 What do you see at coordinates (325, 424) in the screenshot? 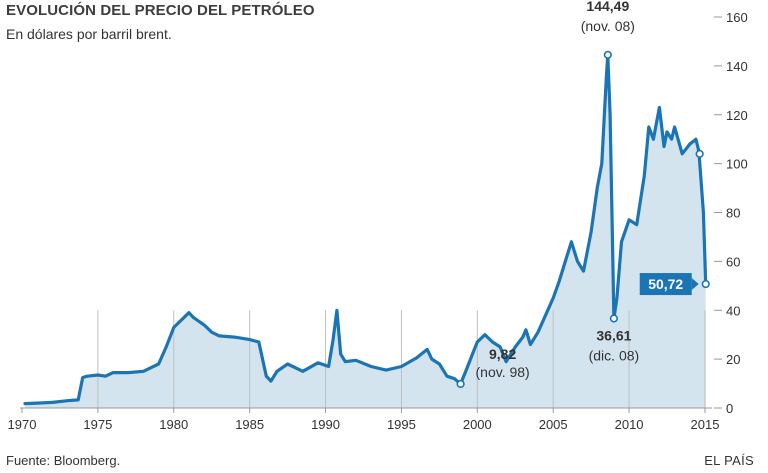
I see `x-tick-label-1990: 1990` at bounding box center [325, 424].